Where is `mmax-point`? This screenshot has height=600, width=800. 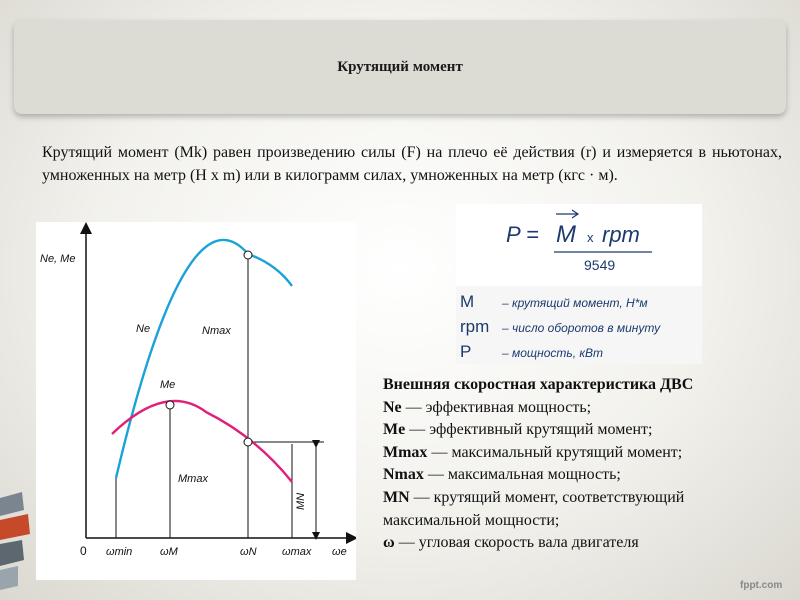
mmax-point is located at coordinates (170, 405).